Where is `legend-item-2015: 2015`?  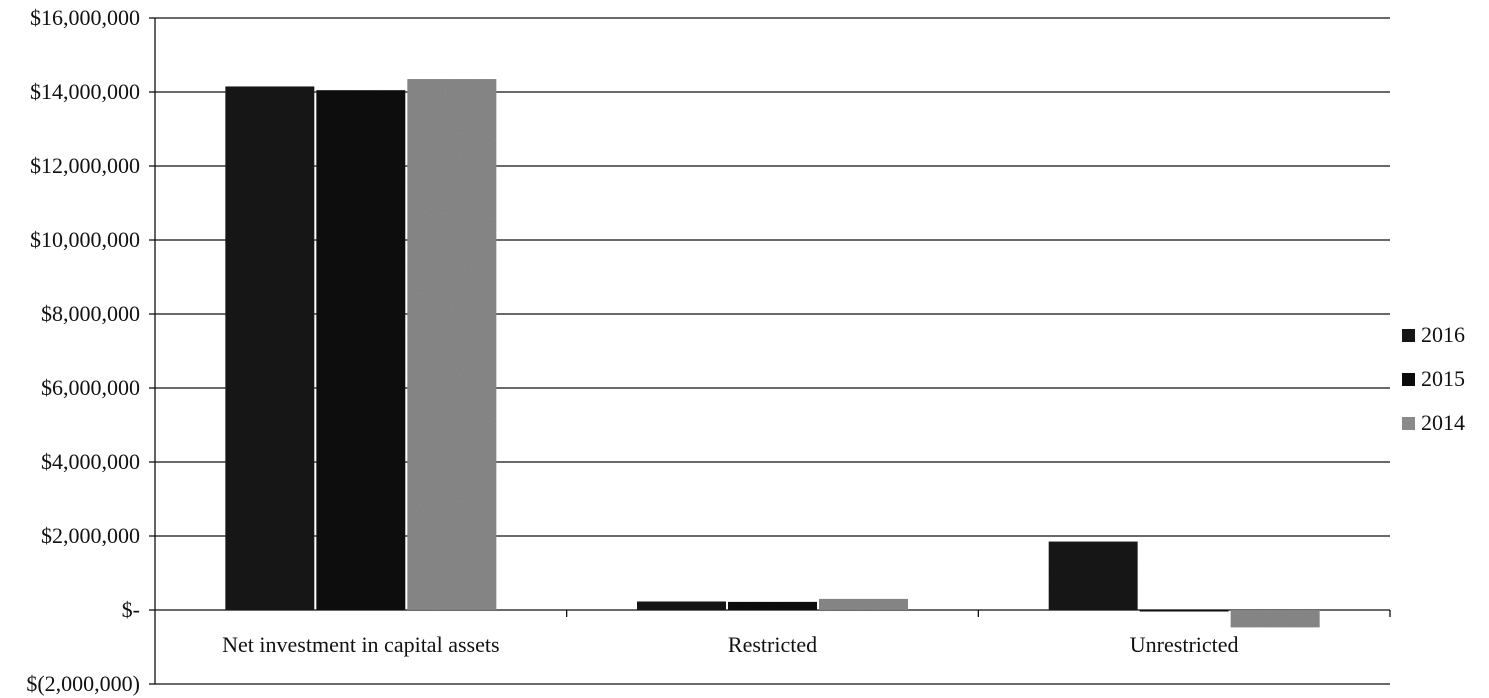
legend-item-2015: 2015 is located at coordinates (1433, 379).